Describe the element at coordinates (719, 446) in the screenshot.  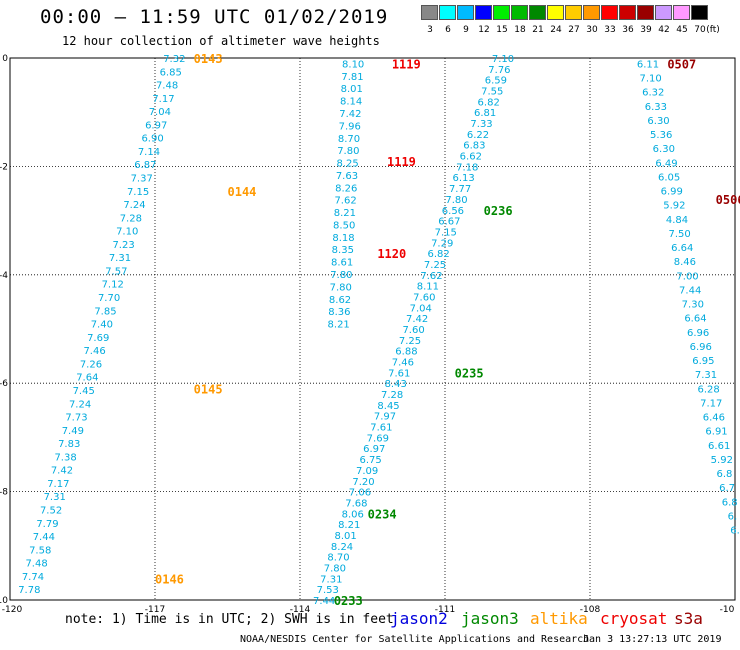
I see `wave-height-value: 6.61` at that location.